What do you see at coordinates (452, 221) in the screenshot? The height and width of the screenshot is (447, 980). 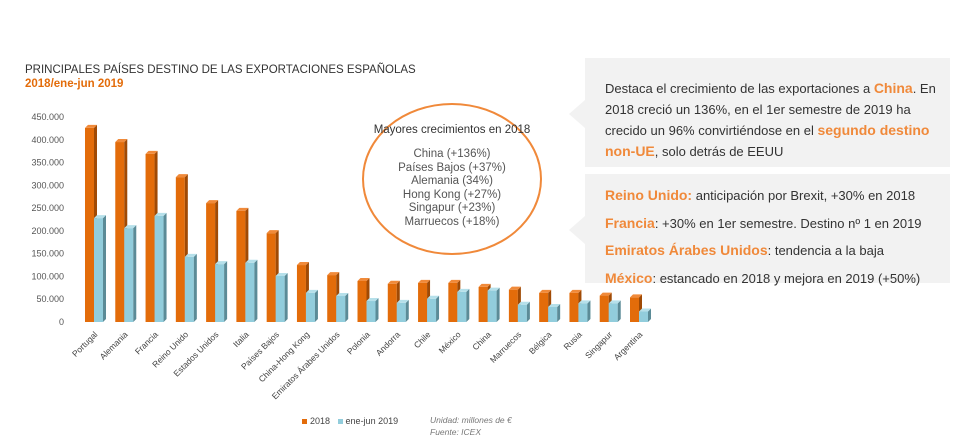 I see `callout-item: Marruecos (+18%)` at bounding box center [452, 221].